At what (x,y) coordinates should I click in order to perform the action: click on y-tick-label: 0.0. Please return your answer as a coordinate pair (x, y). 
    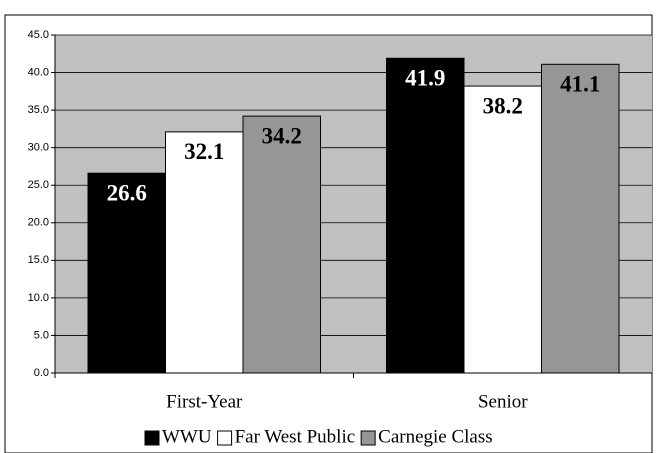
    Looking at the image, I should click on (41, 373).